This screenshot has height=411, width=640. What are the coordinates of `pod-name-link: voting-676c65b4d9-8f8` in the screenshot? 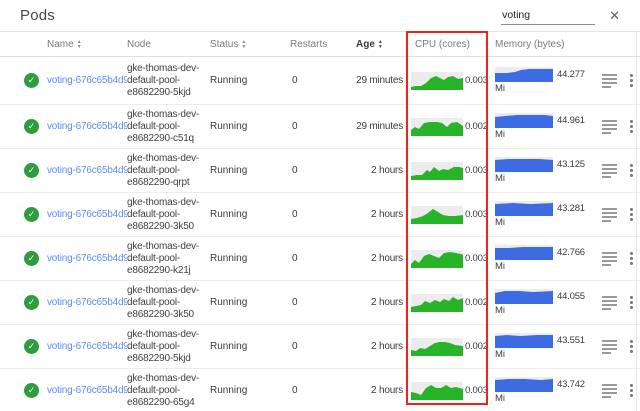 It's located at (87, 390).